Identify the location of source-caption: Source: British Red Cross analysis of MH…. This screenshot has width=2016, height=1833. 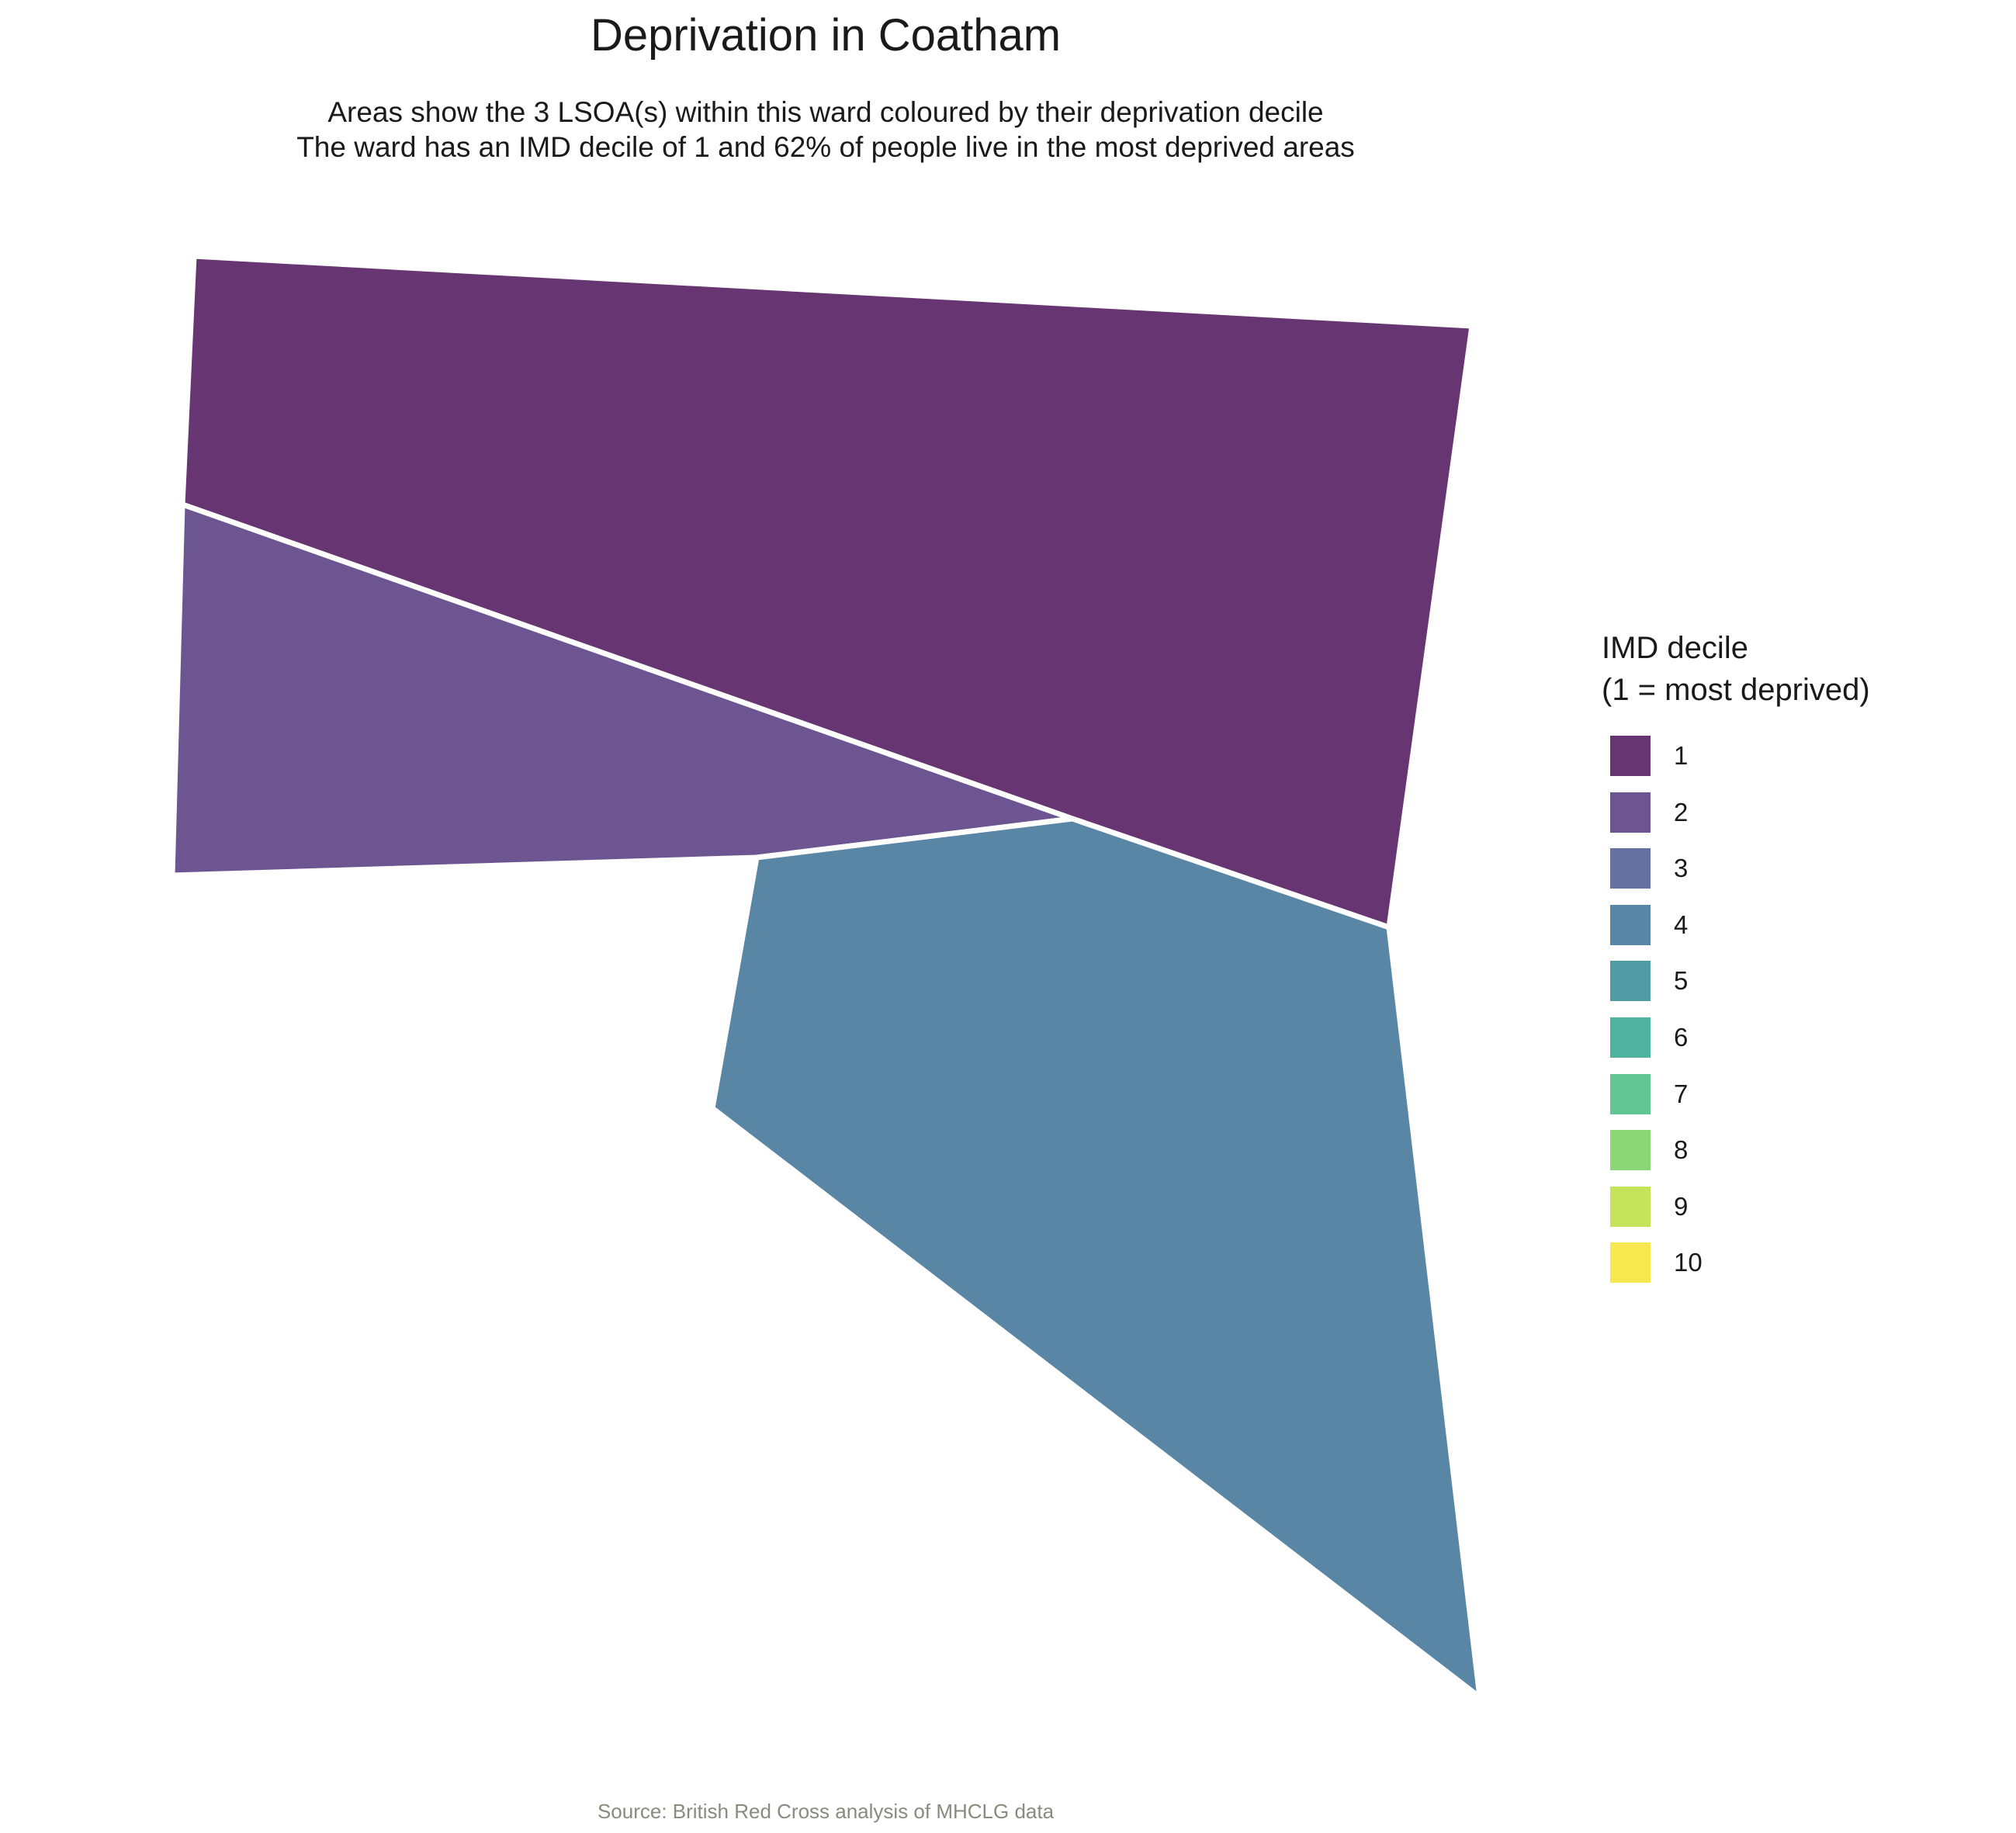
(826, 1812).